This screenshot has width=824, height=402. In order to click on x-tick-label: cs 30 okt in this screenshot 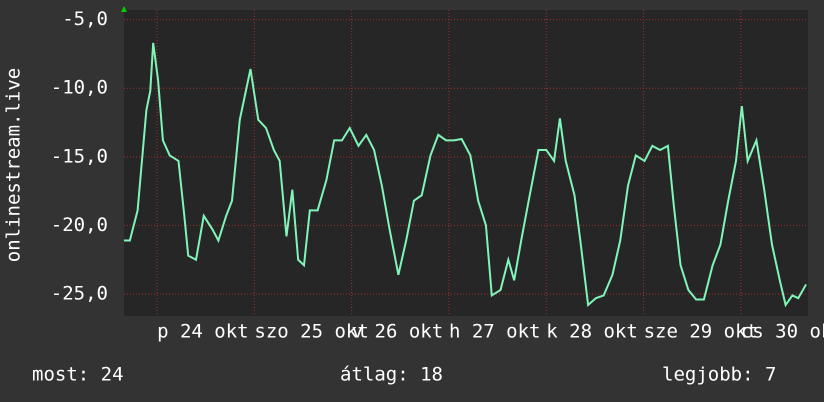, I will do `click(782, 332)`.